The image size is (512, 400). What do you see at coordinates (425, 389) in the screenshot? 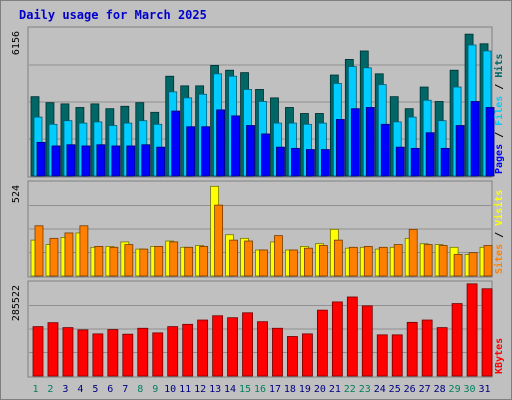
I see `day-label: 27` at bounding box center [425, 389].